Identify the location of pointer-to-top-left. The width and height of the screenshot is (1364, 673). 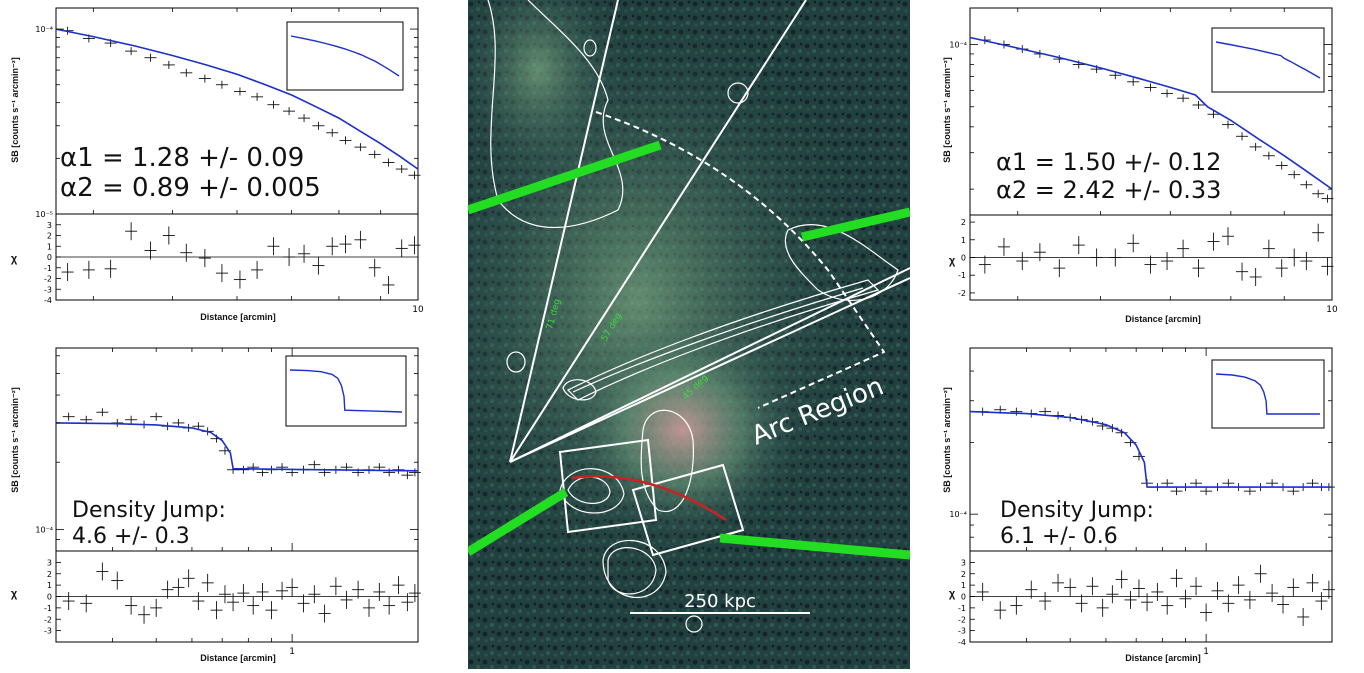
(564, 177).